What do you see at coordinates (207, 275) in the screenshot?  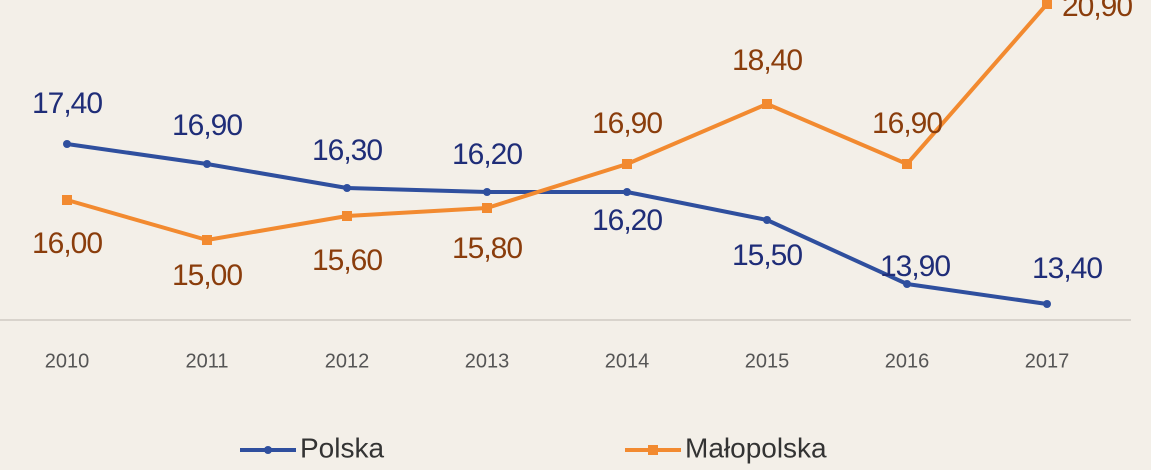 I see `data-label: 15,00` at bounding box center [207, 275].